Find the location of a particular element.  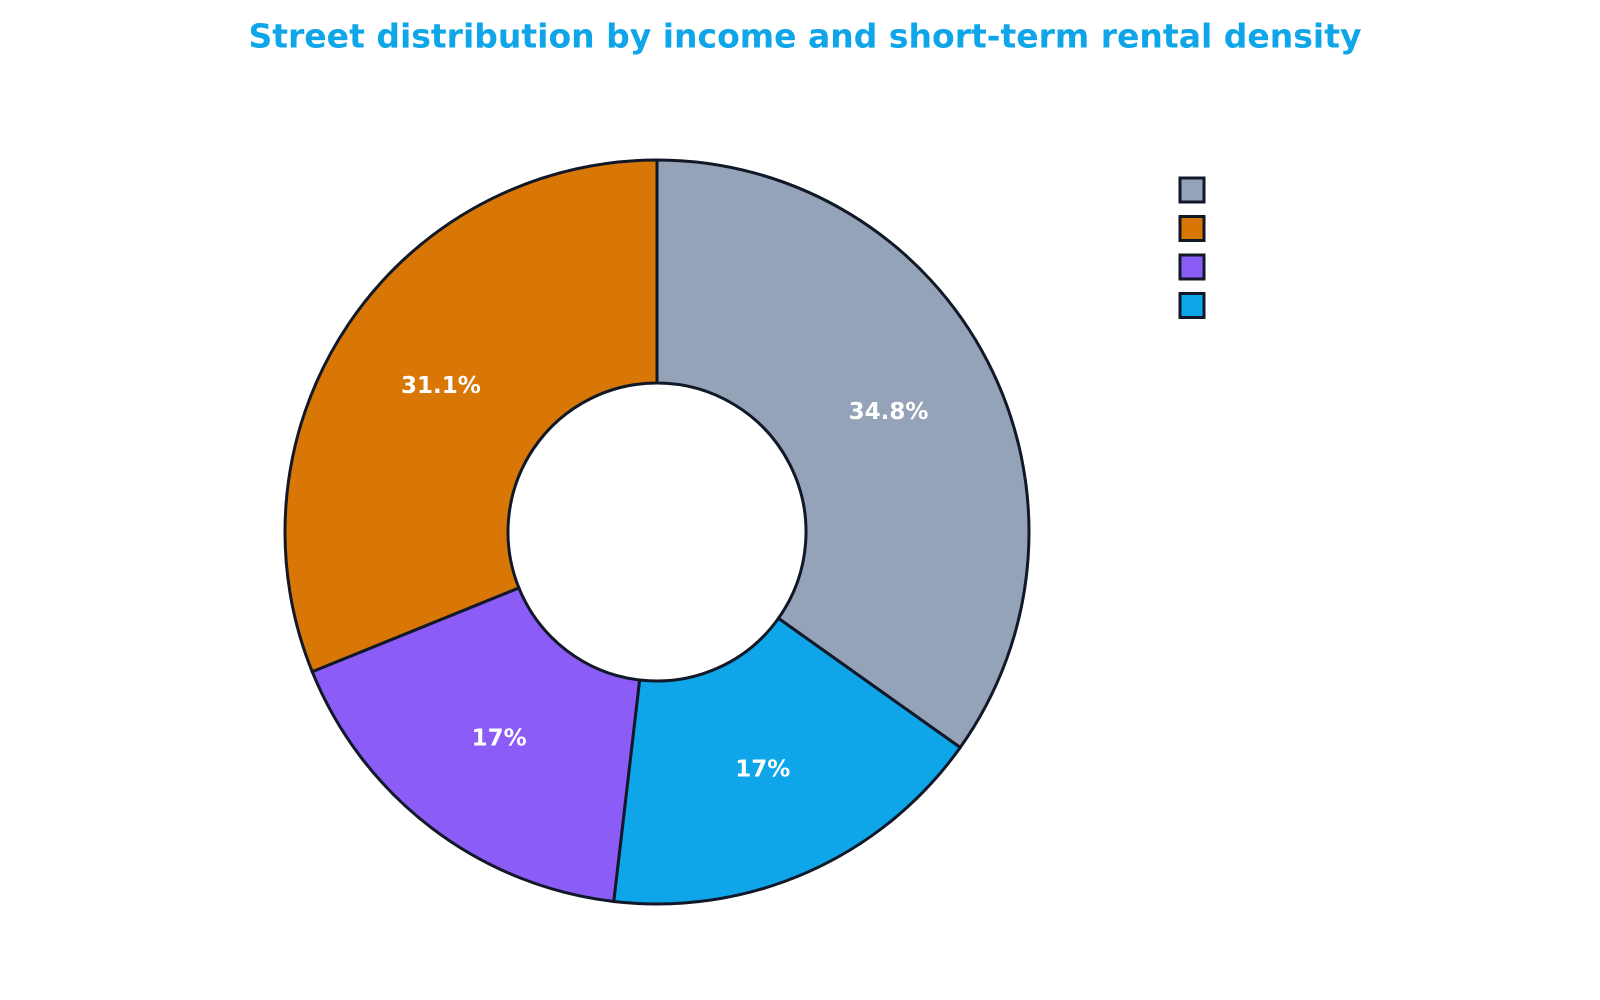

value-label: 34.8% is located at coordinates (889, 412).